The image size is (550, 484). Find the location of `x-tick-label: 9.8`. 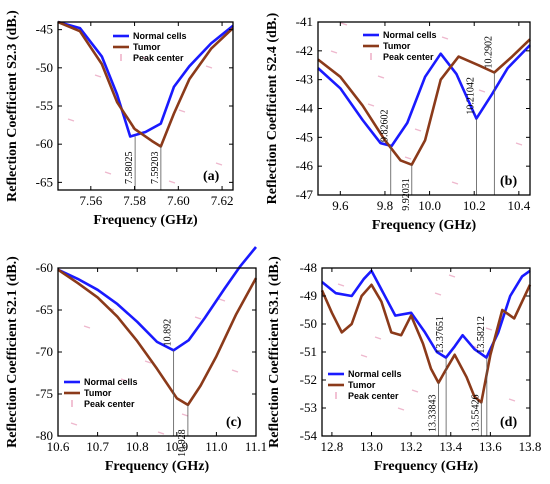

x-tick-label: 9.8 is located at coordinates (385, 205).